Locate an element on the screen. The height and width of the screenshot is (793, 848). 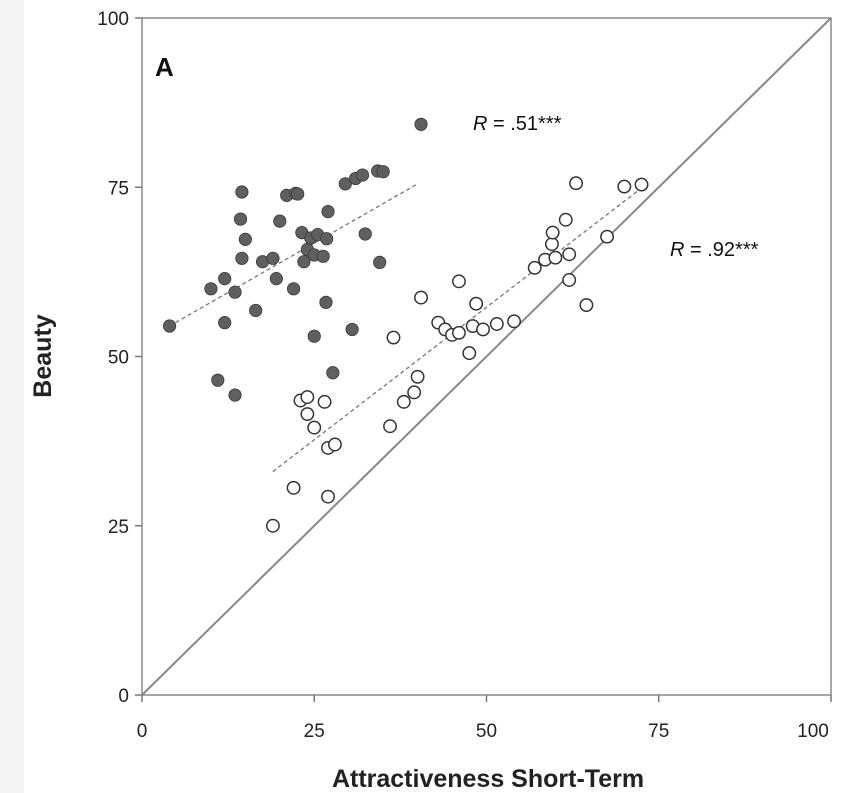
x-tick-label: 25 is located at coordinates (314, 731).